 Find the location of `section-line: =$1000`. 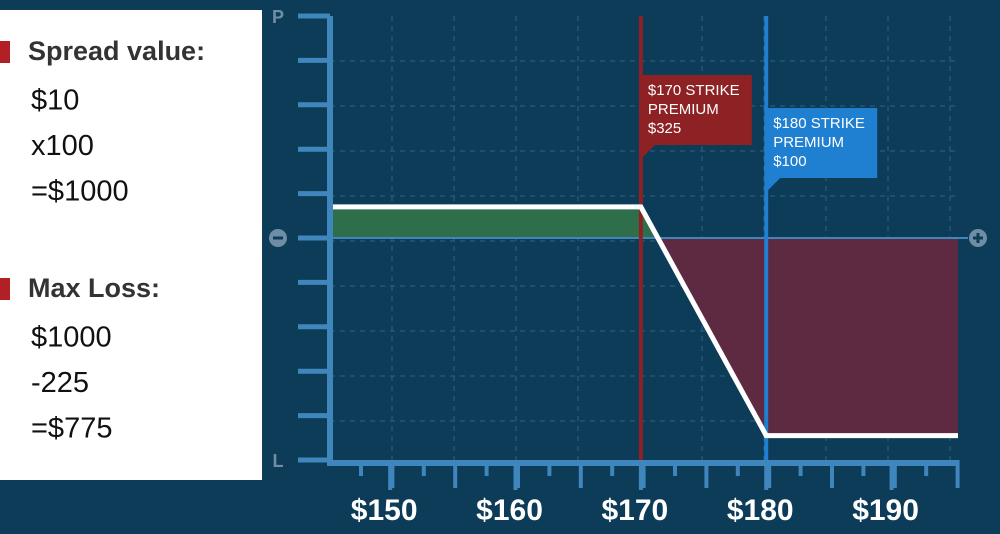

section-line: =$1000 is located at coordinates (80, 192).